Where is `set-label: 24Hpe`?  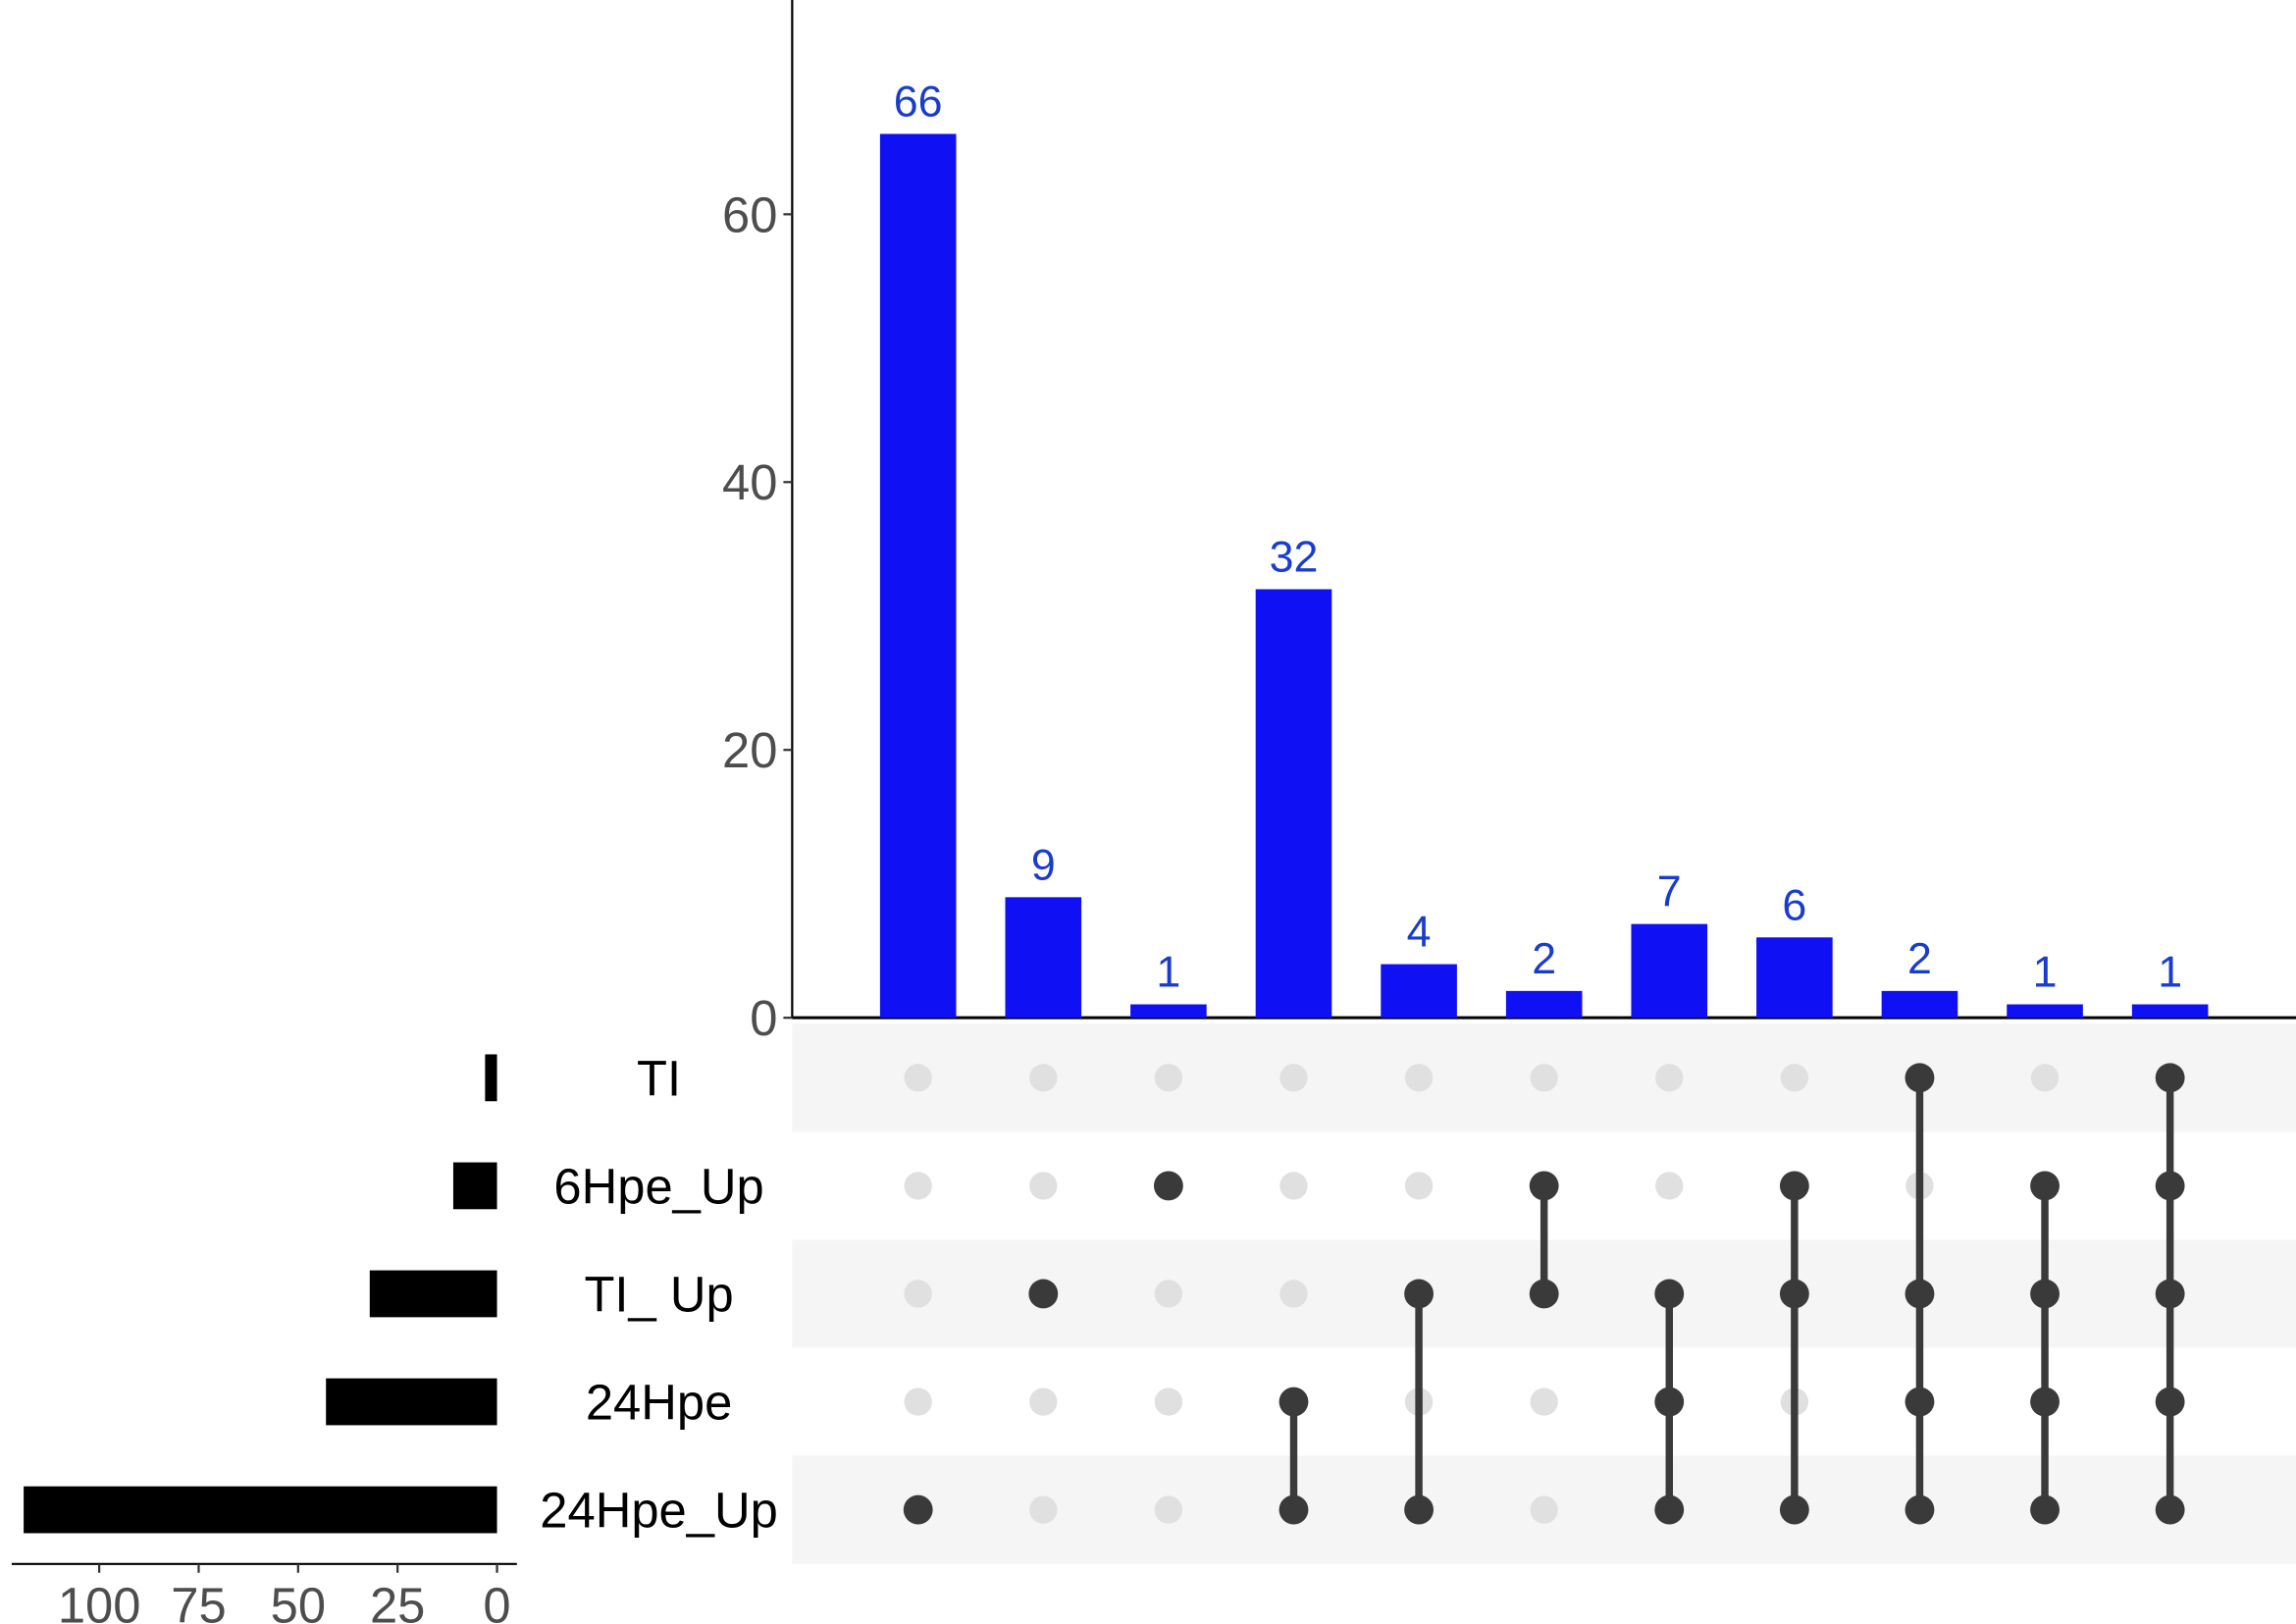 set-label: 24Hpe is located at coordinates (659, 1402).